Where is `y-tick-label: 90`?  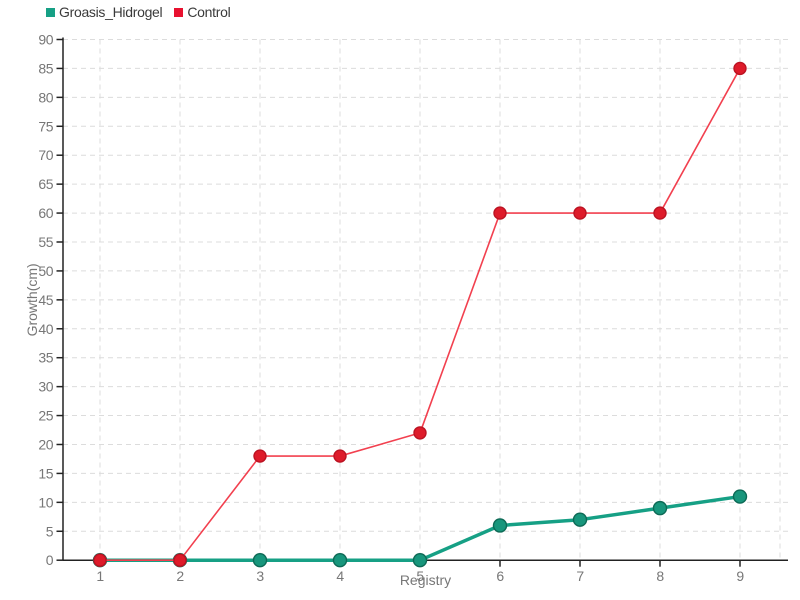 y-tick-label: 90 is located at coordinates (45, 40).